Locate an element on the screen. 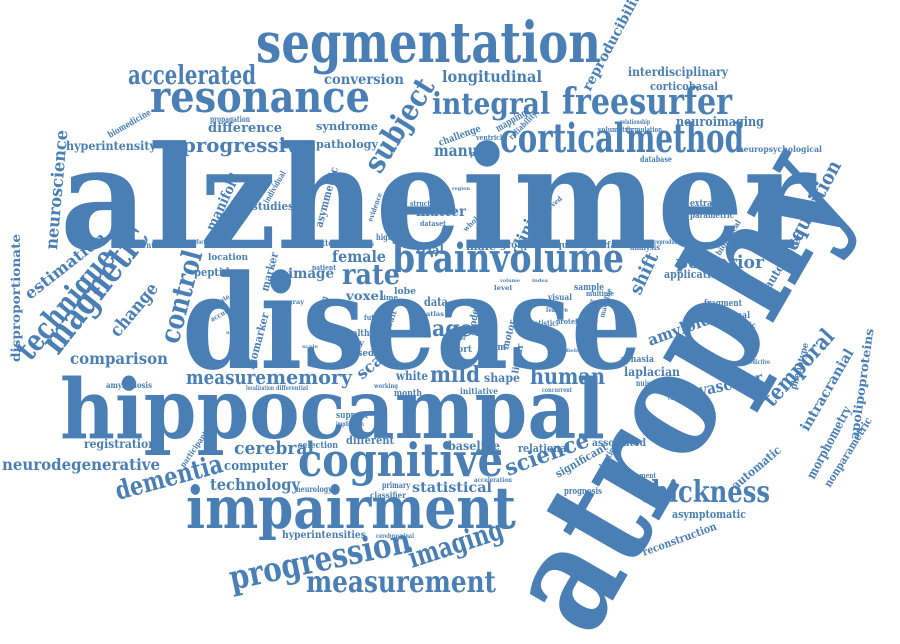 Image resolution: width=900 pixels, height=644 pixels. word-associated: associated is located at coordinates (619, 443).